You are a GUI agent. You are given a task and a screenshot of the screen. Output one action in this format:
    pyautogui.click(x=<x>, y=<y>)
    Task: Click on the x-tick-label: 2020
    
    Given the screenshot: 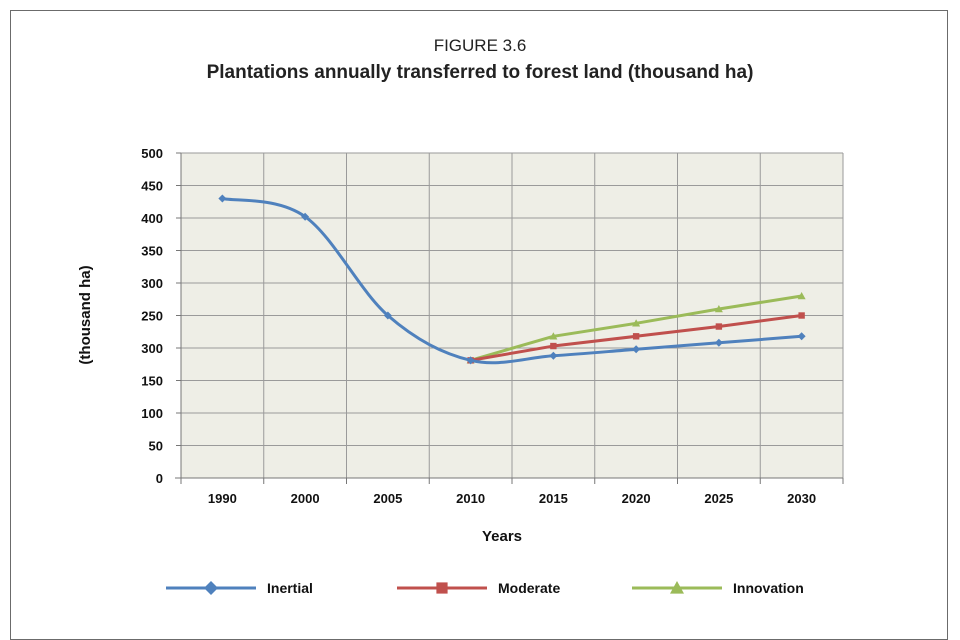 What is the action you would take?
    pyautogui.click(x=636, y=498)
    